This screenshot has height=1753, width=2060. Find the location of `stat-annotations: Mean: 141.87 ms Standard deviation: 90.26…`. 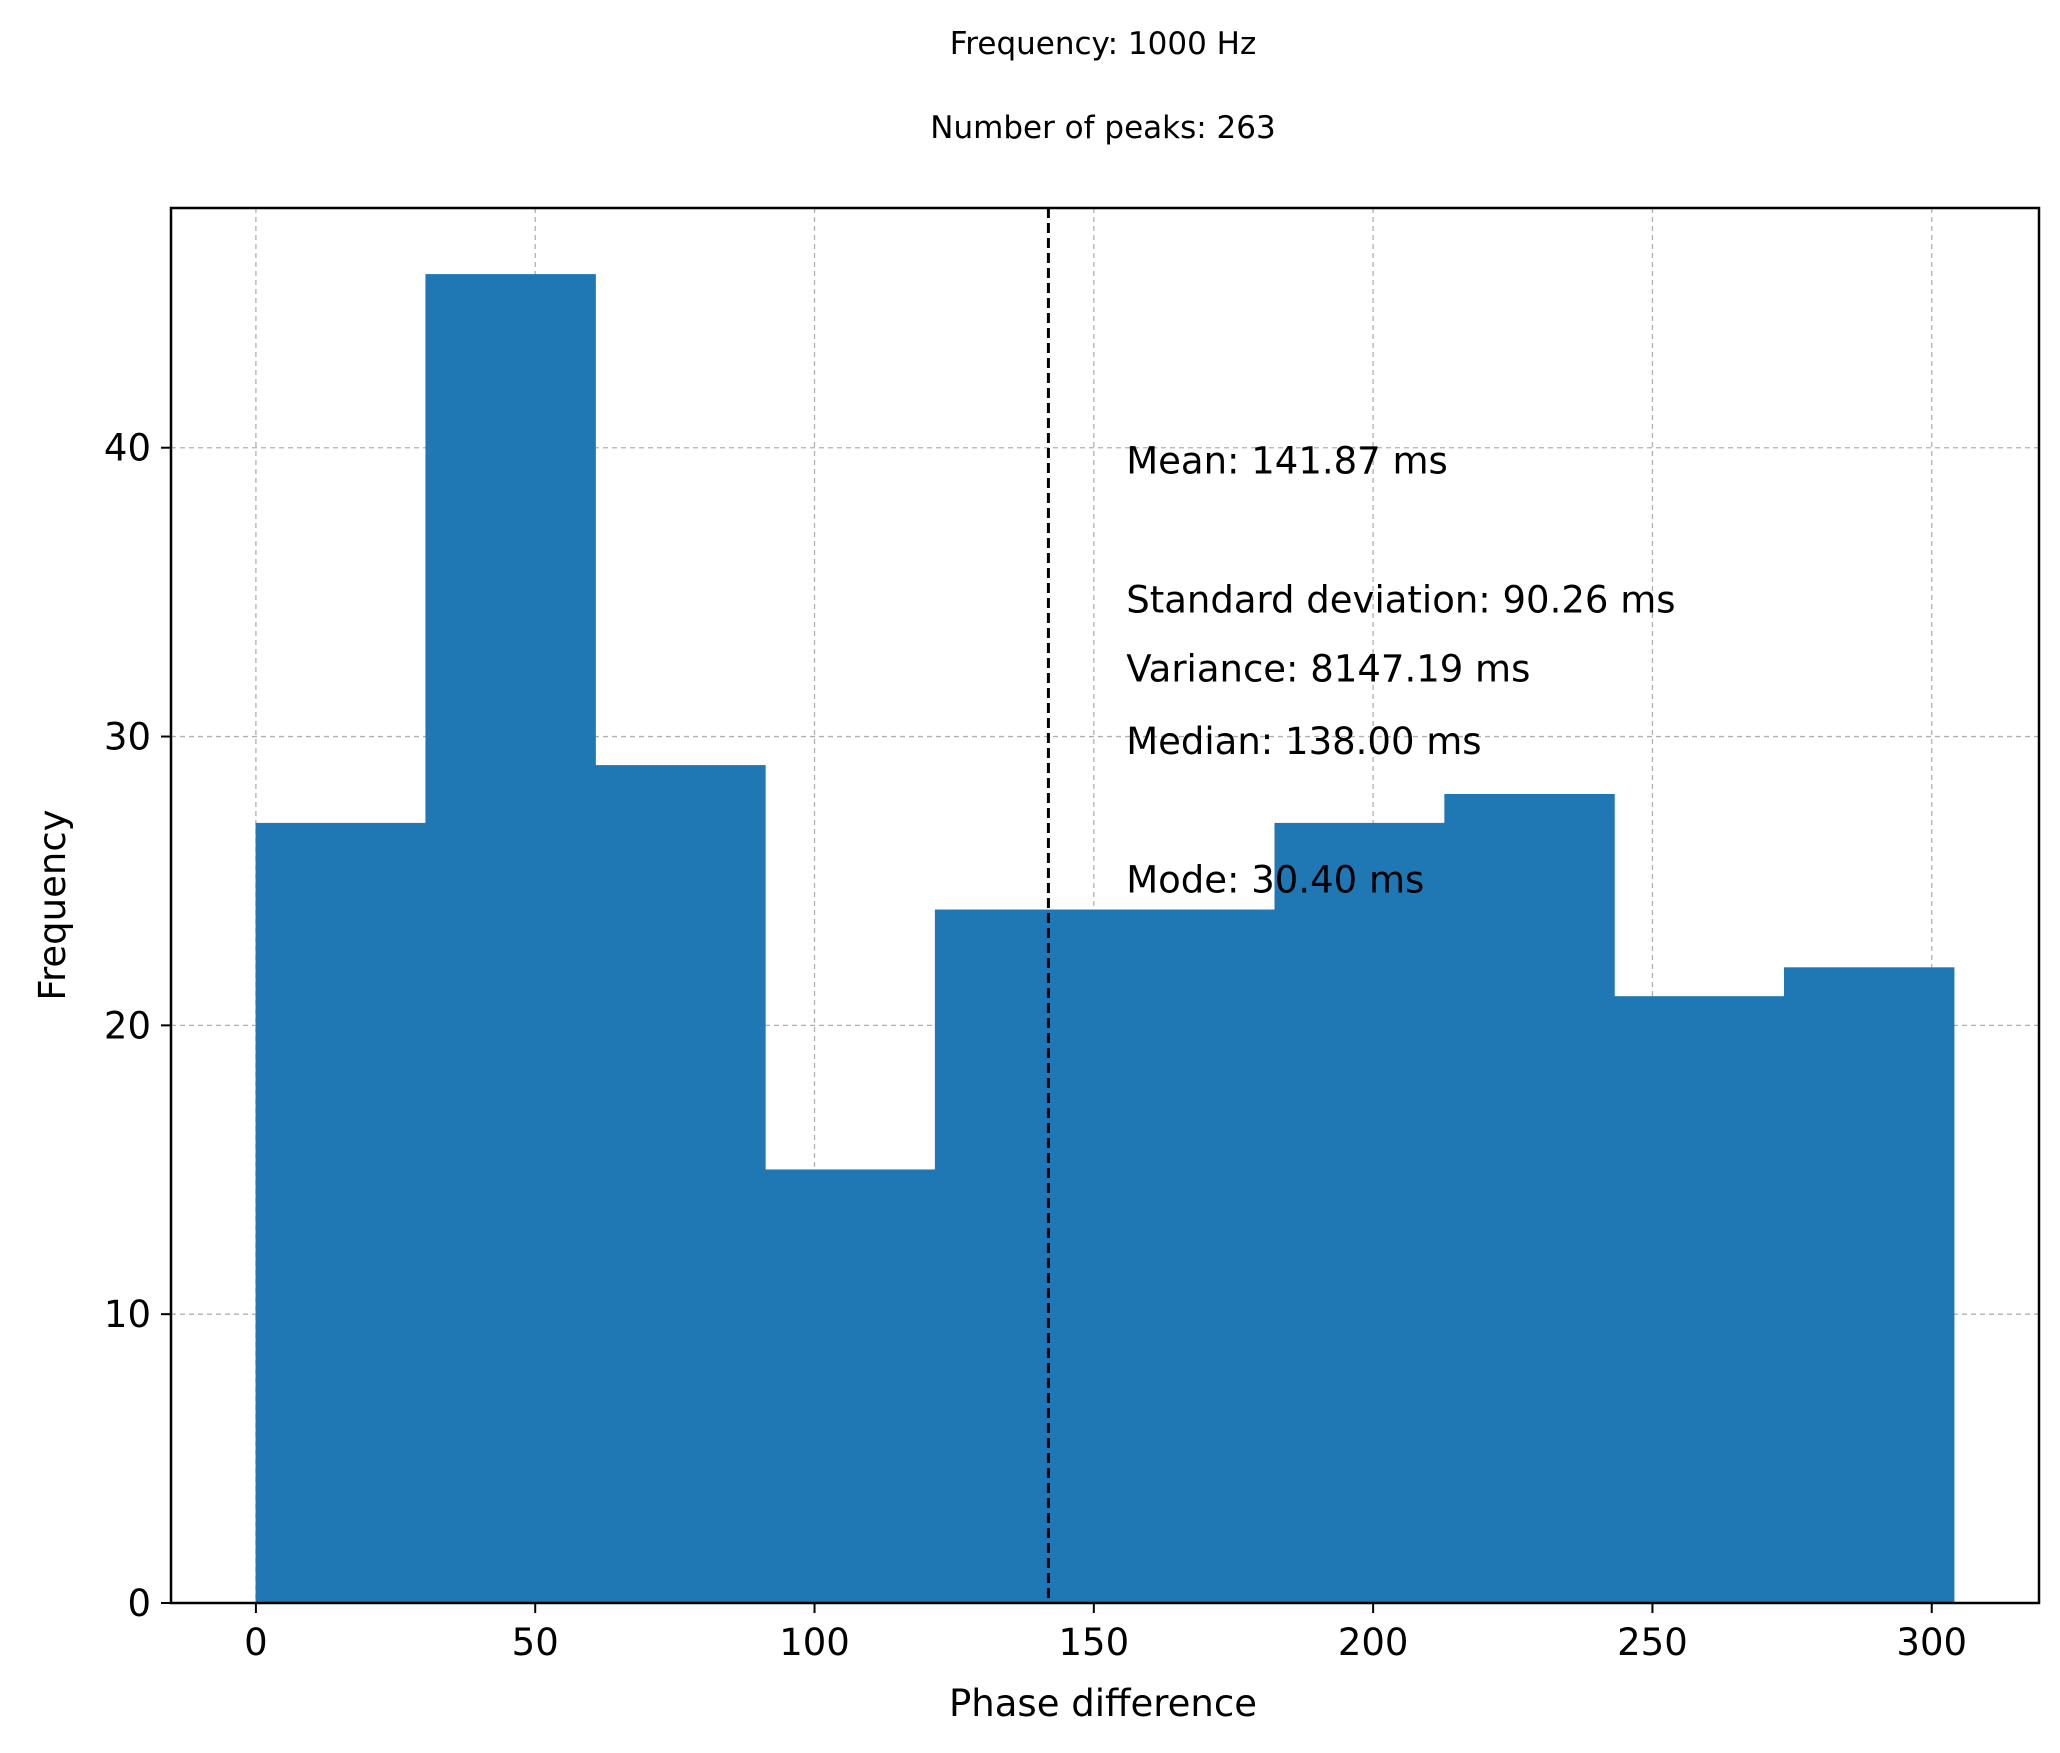

stat-annotations: Mean: 141.87 ms Standard deviation: 90.26… is located at coordinates (1400, 671).